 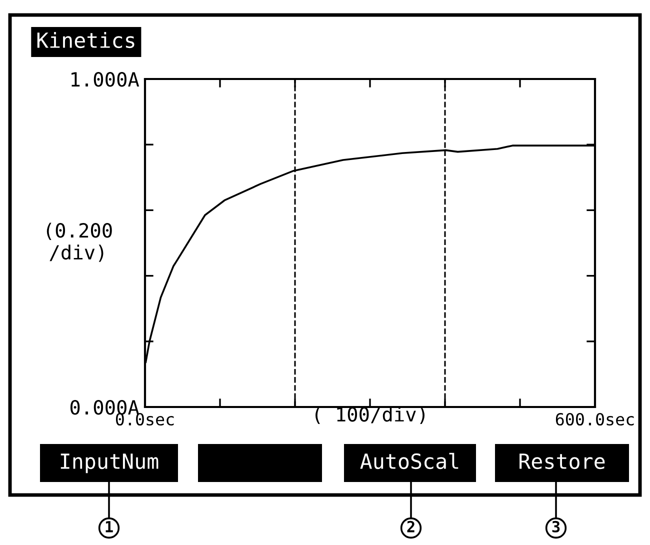 I want to click on text: 2, so click(x=410, y=526).